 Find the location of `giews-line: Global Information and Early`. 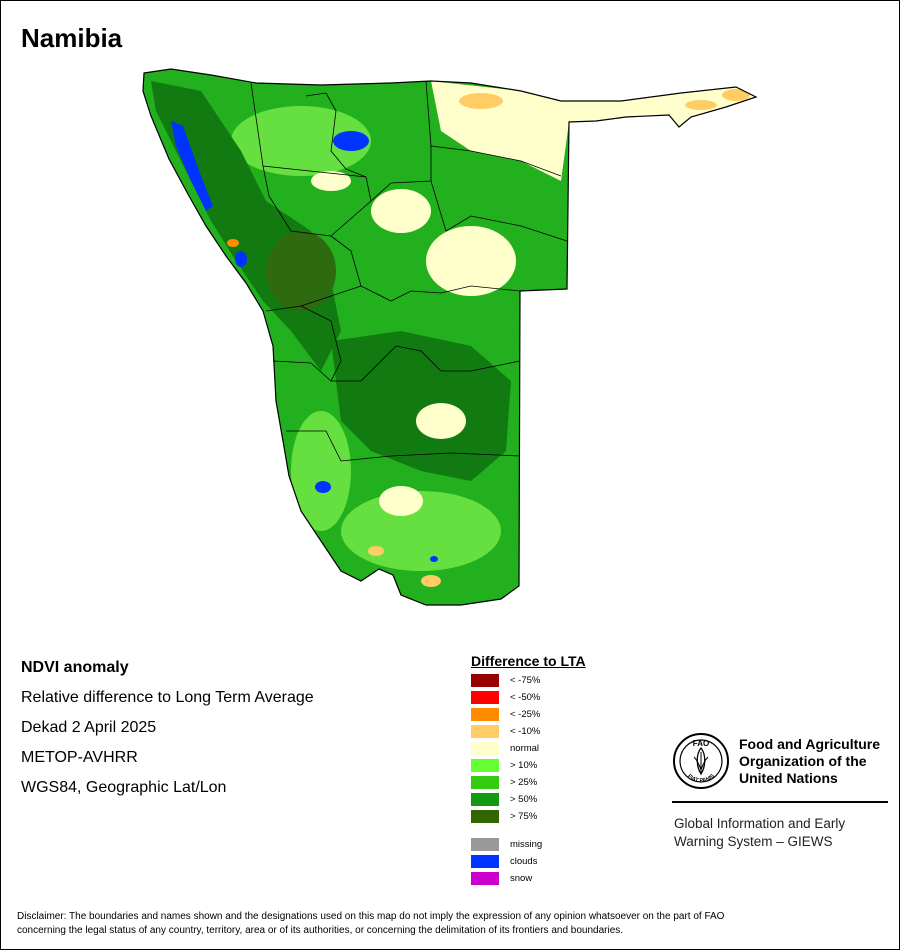

giews-line: Global Information and Early is located at coordinates (760, 823).